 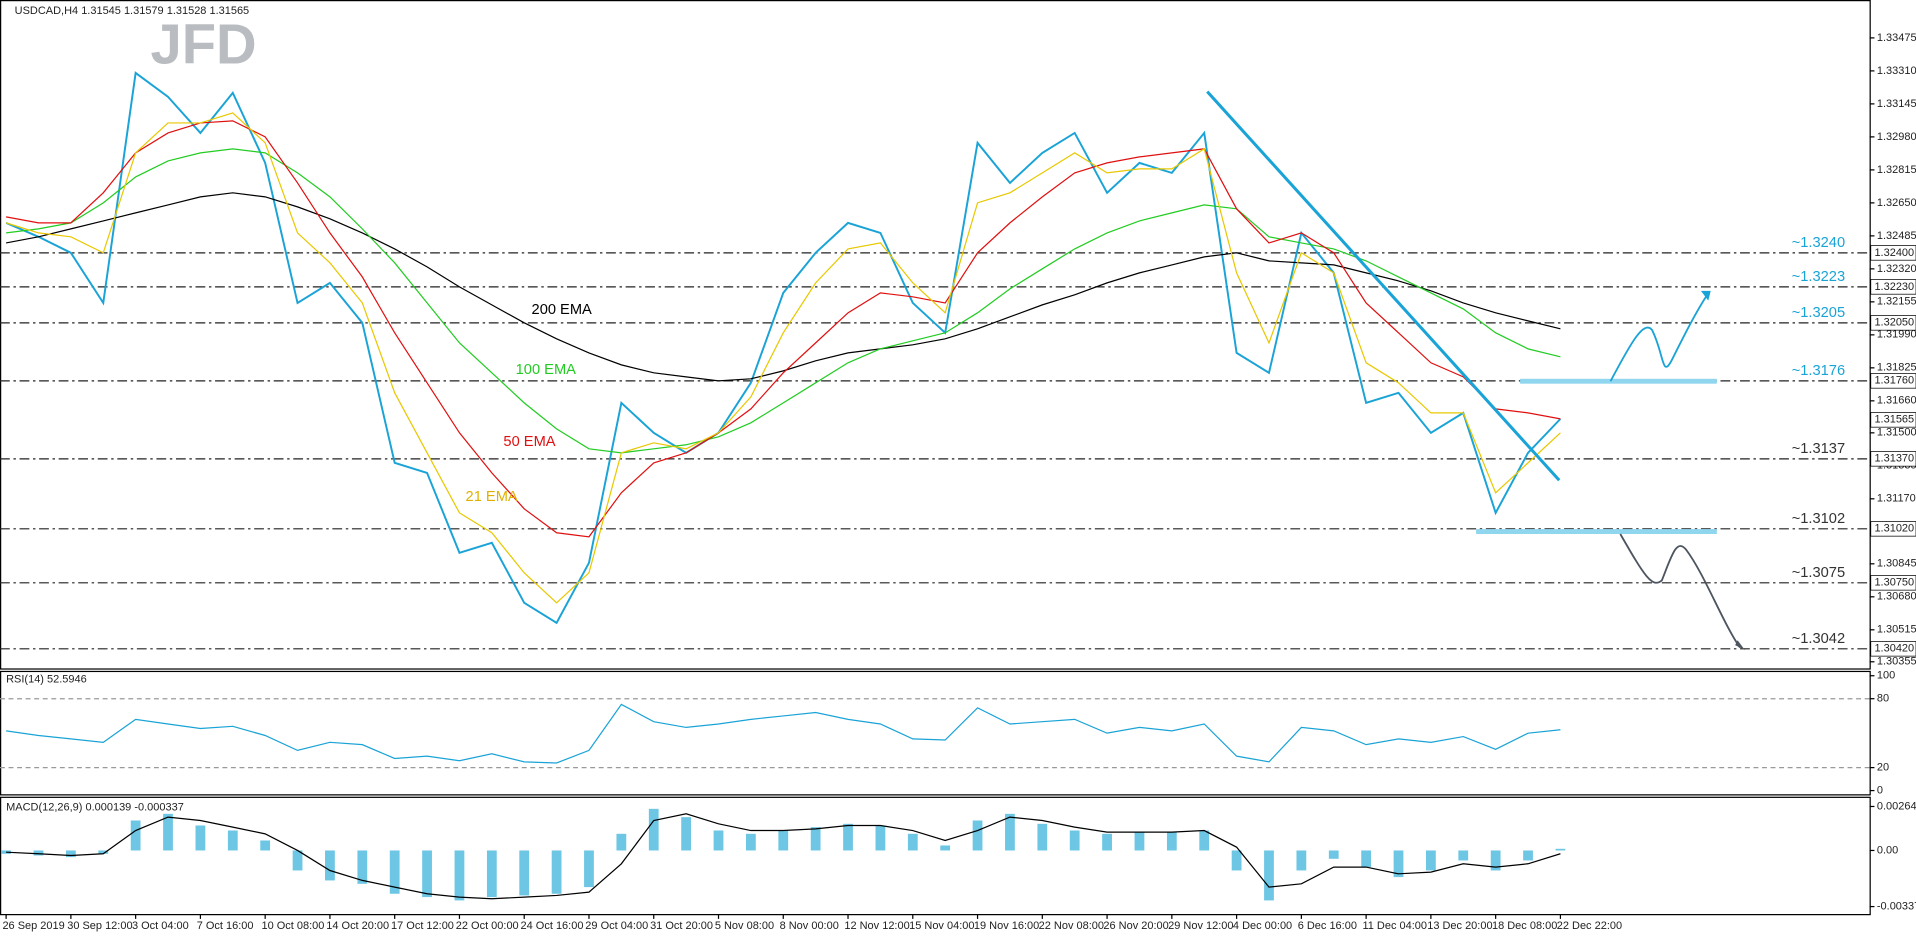 I want to click on x-tick-label: 12 Nov 12:00, so click(x=876, y=926).